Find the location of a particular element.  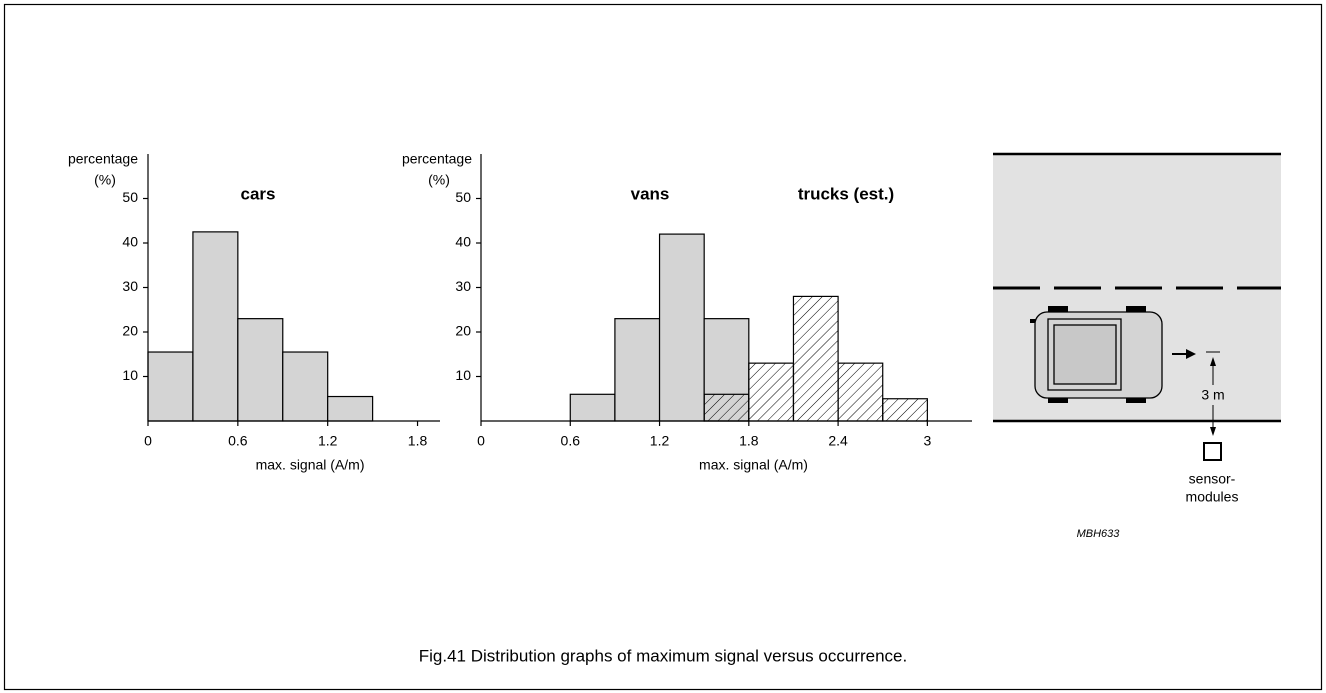

series-label: vans is located at coordinates (650, 193).